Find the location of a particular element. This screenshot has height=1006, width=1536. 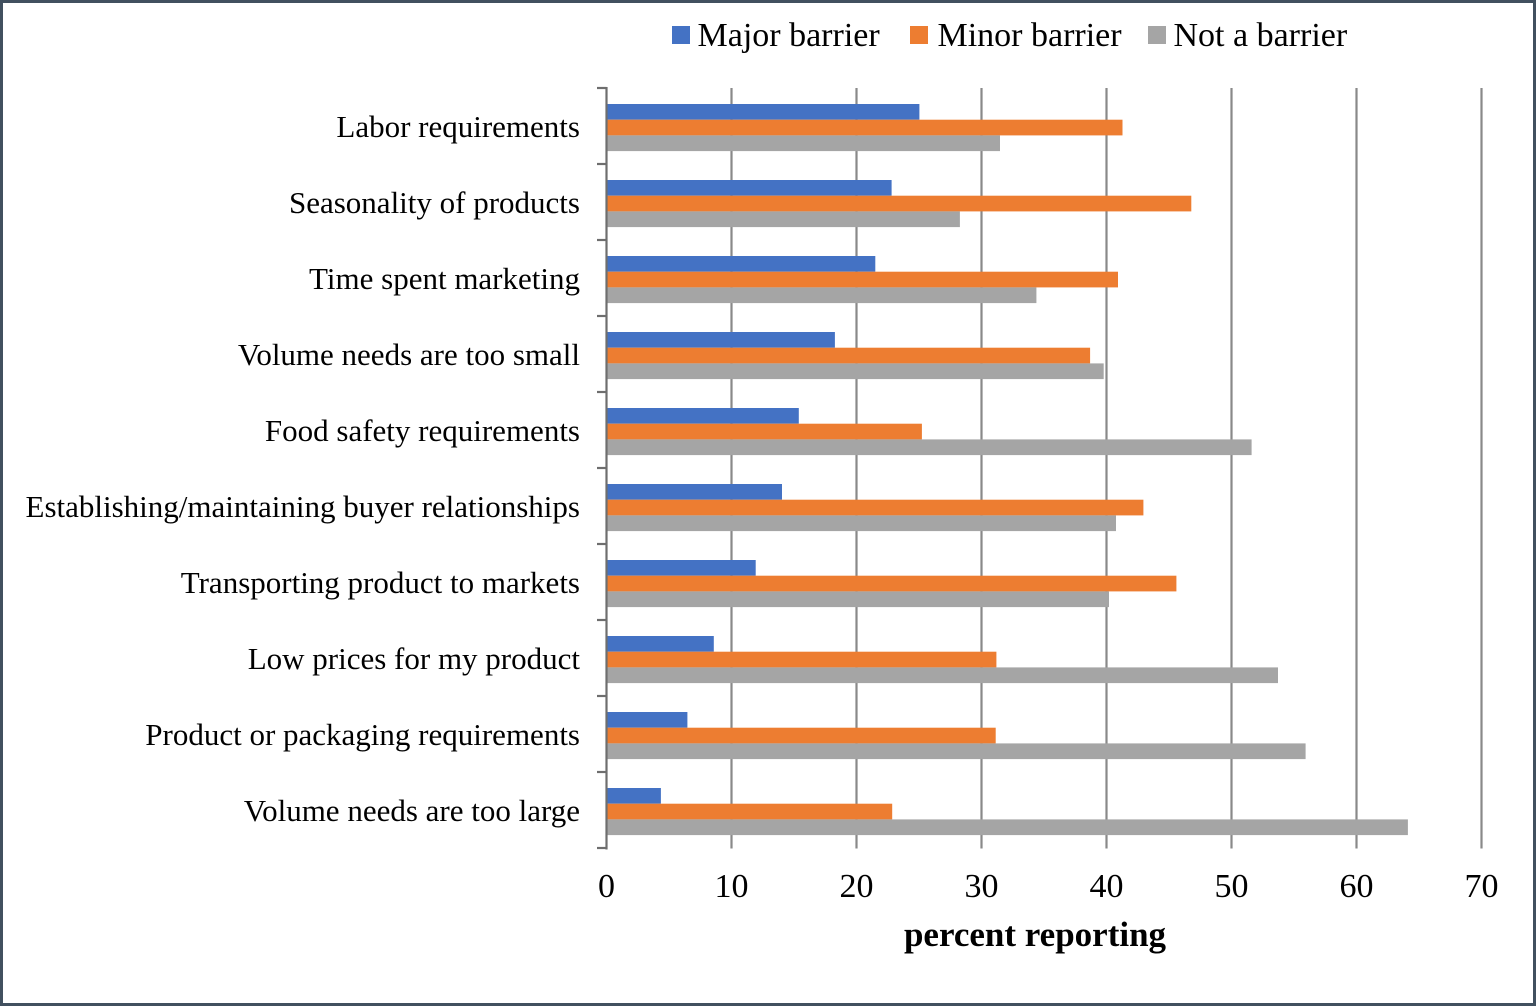

svg-text:Transporting product to market: Transporting product to markets is located at coordinates (380, 582).